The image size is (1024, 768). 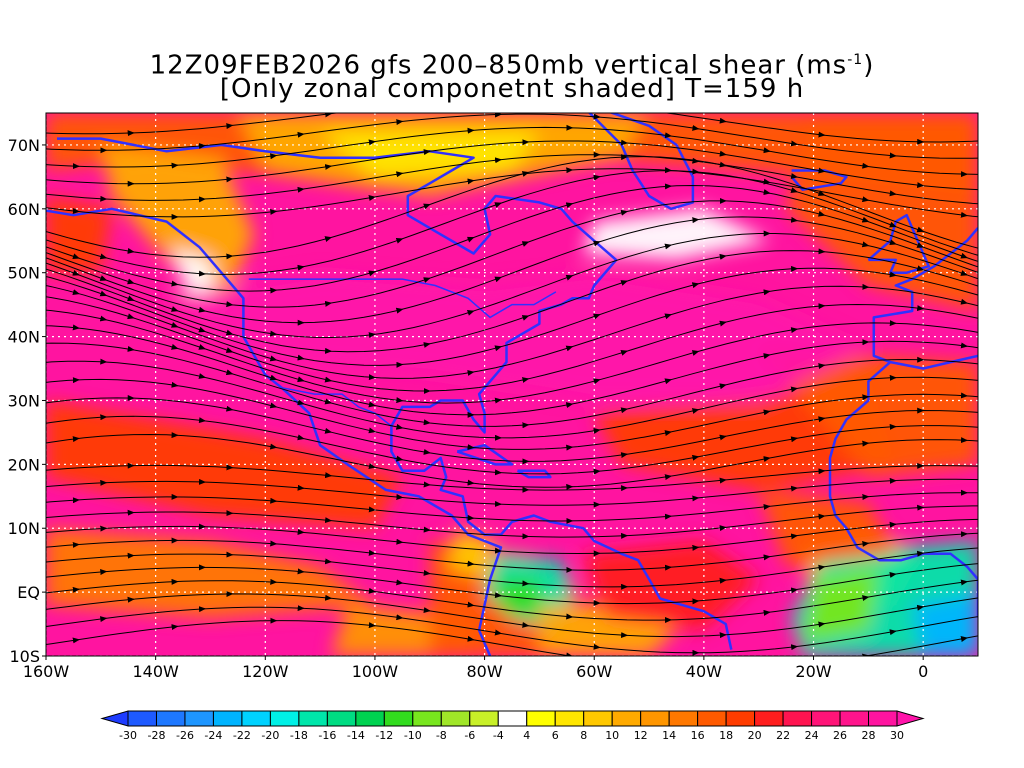 I want to click on lon-tick-label: 0, so click(x=923, y=671).